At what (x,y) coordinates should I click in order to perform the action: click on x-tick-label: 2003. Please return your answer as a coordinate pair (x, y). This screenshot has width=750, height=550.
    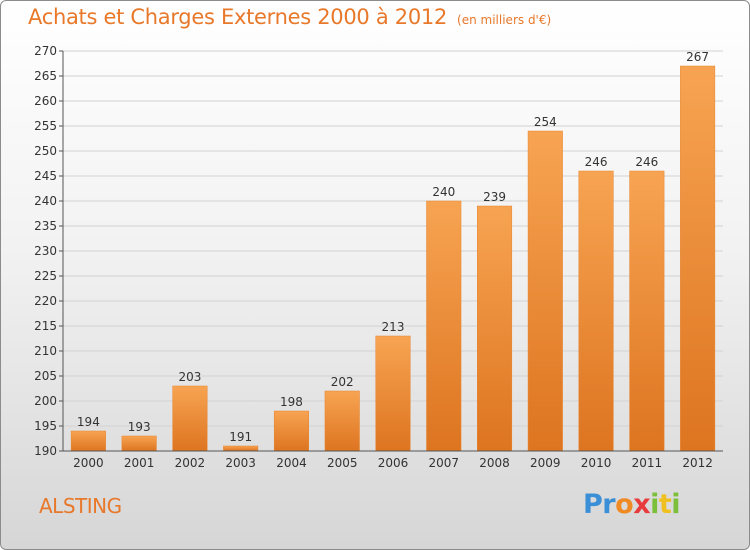
    Looking at the image, I should click on (240, 463).